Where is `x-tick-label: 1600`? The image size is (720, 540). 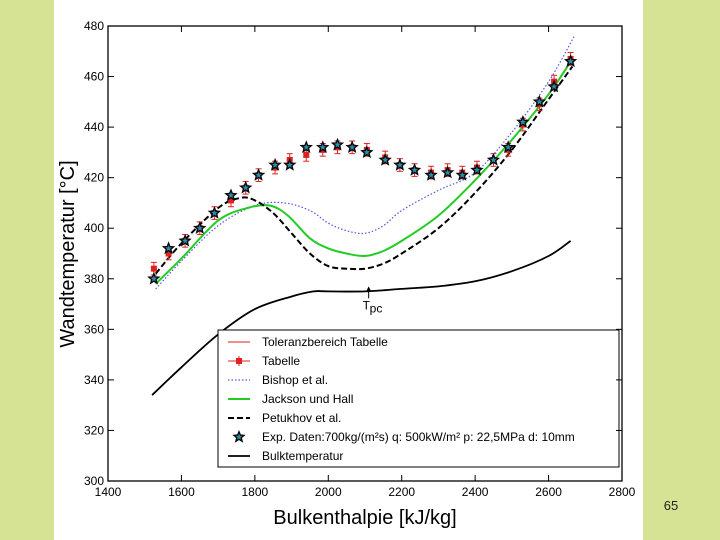 x-tick-label: 1600 is located at coordinates (181, 492).